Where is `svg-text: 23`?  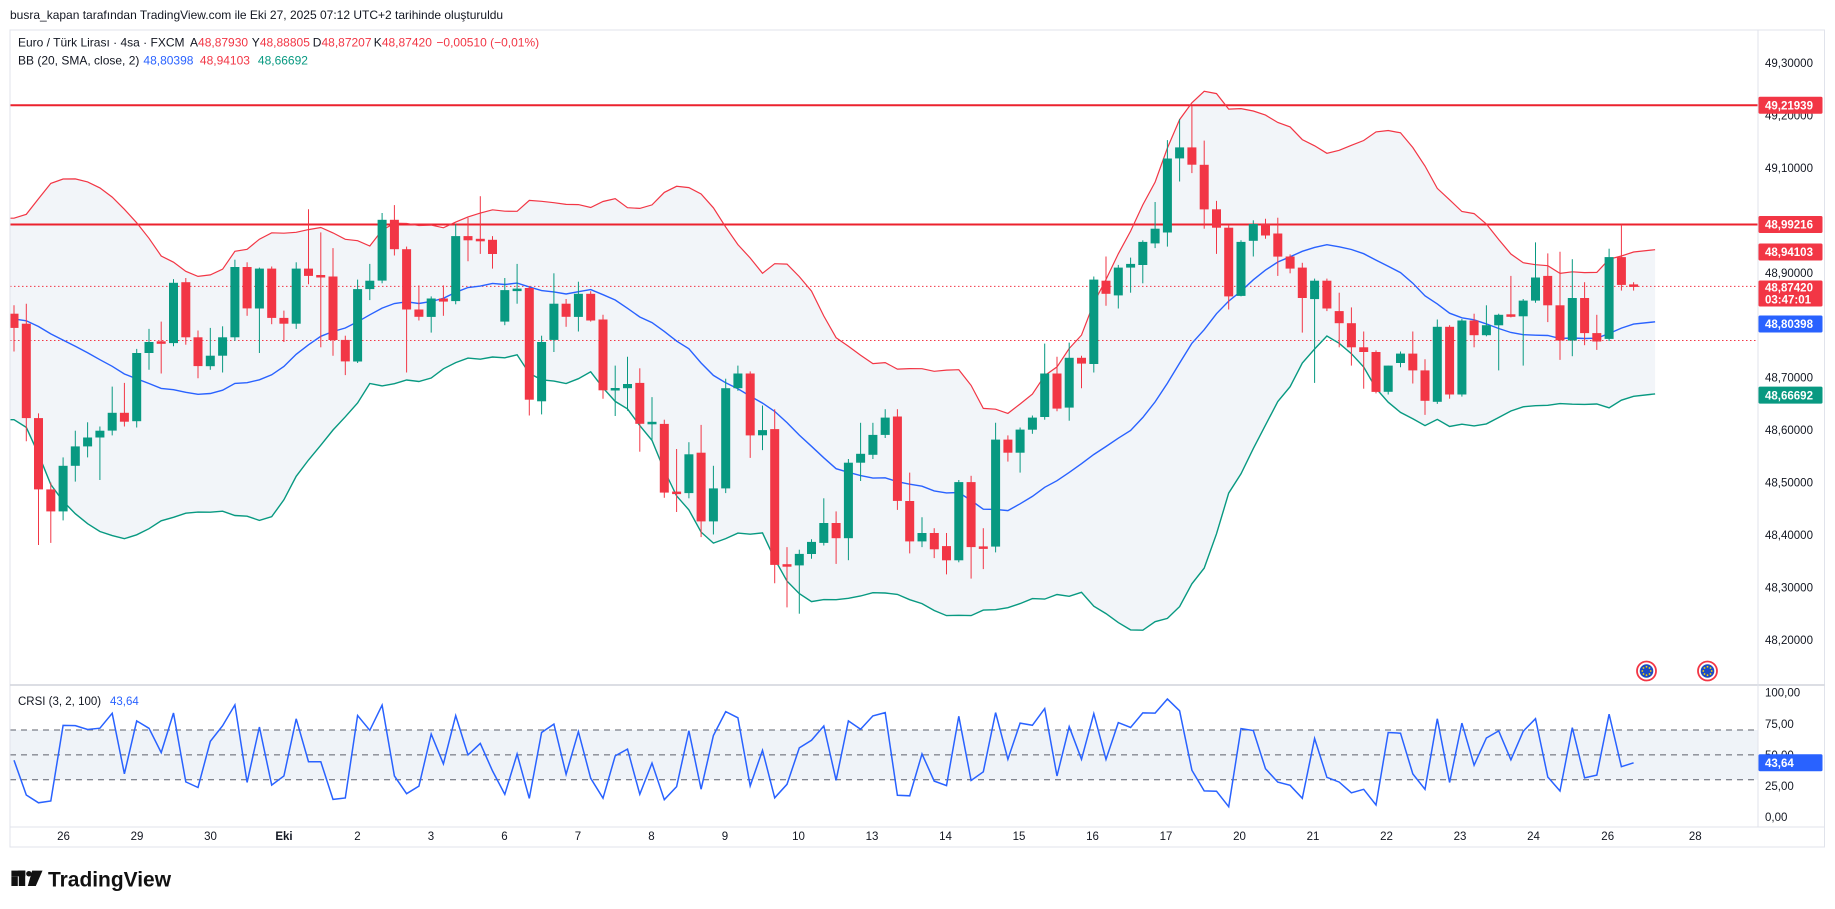
svg-text: 23 is located at coordinates (1460, 837).